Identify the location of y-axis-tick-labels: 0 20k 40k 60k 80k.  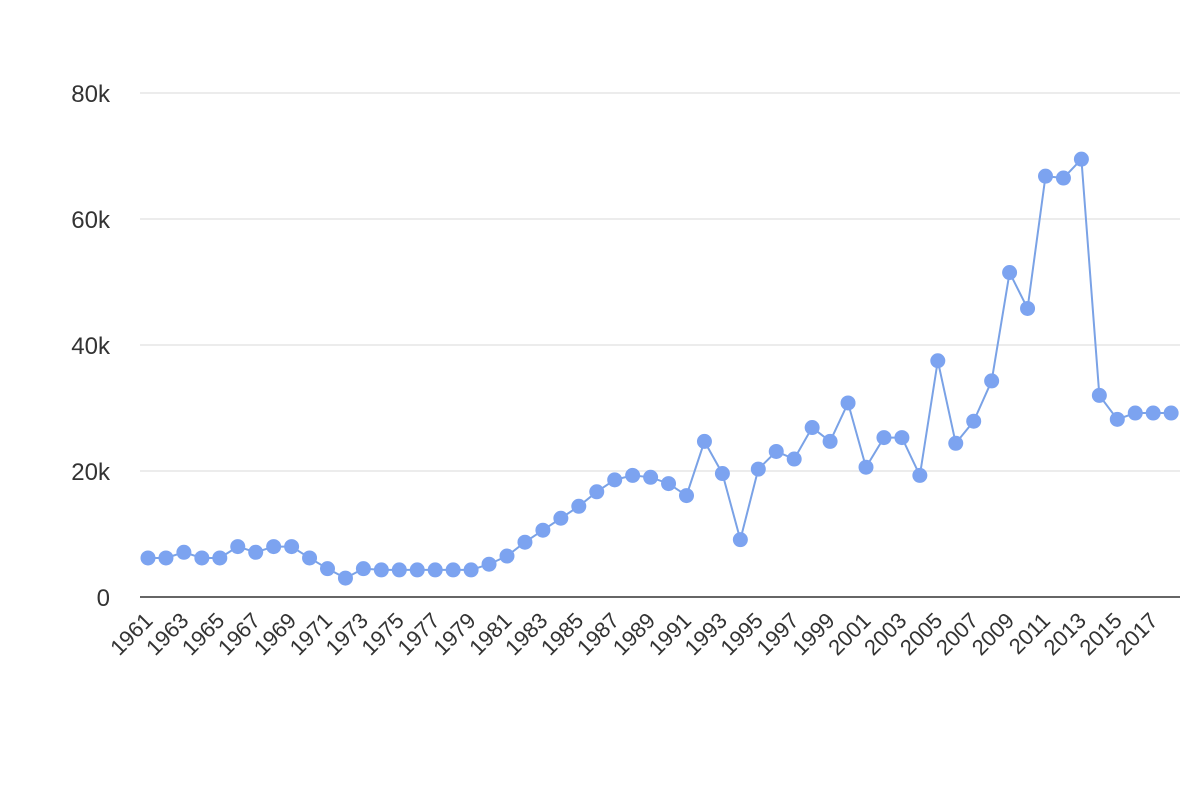
(91, 346).